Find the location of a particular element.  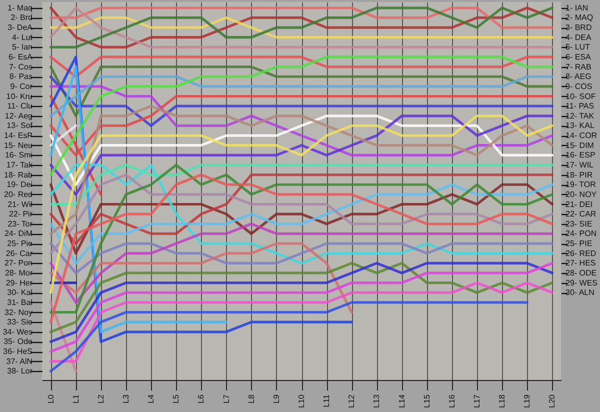

x-tick-label: L14 is located at coordinates (401, 401).